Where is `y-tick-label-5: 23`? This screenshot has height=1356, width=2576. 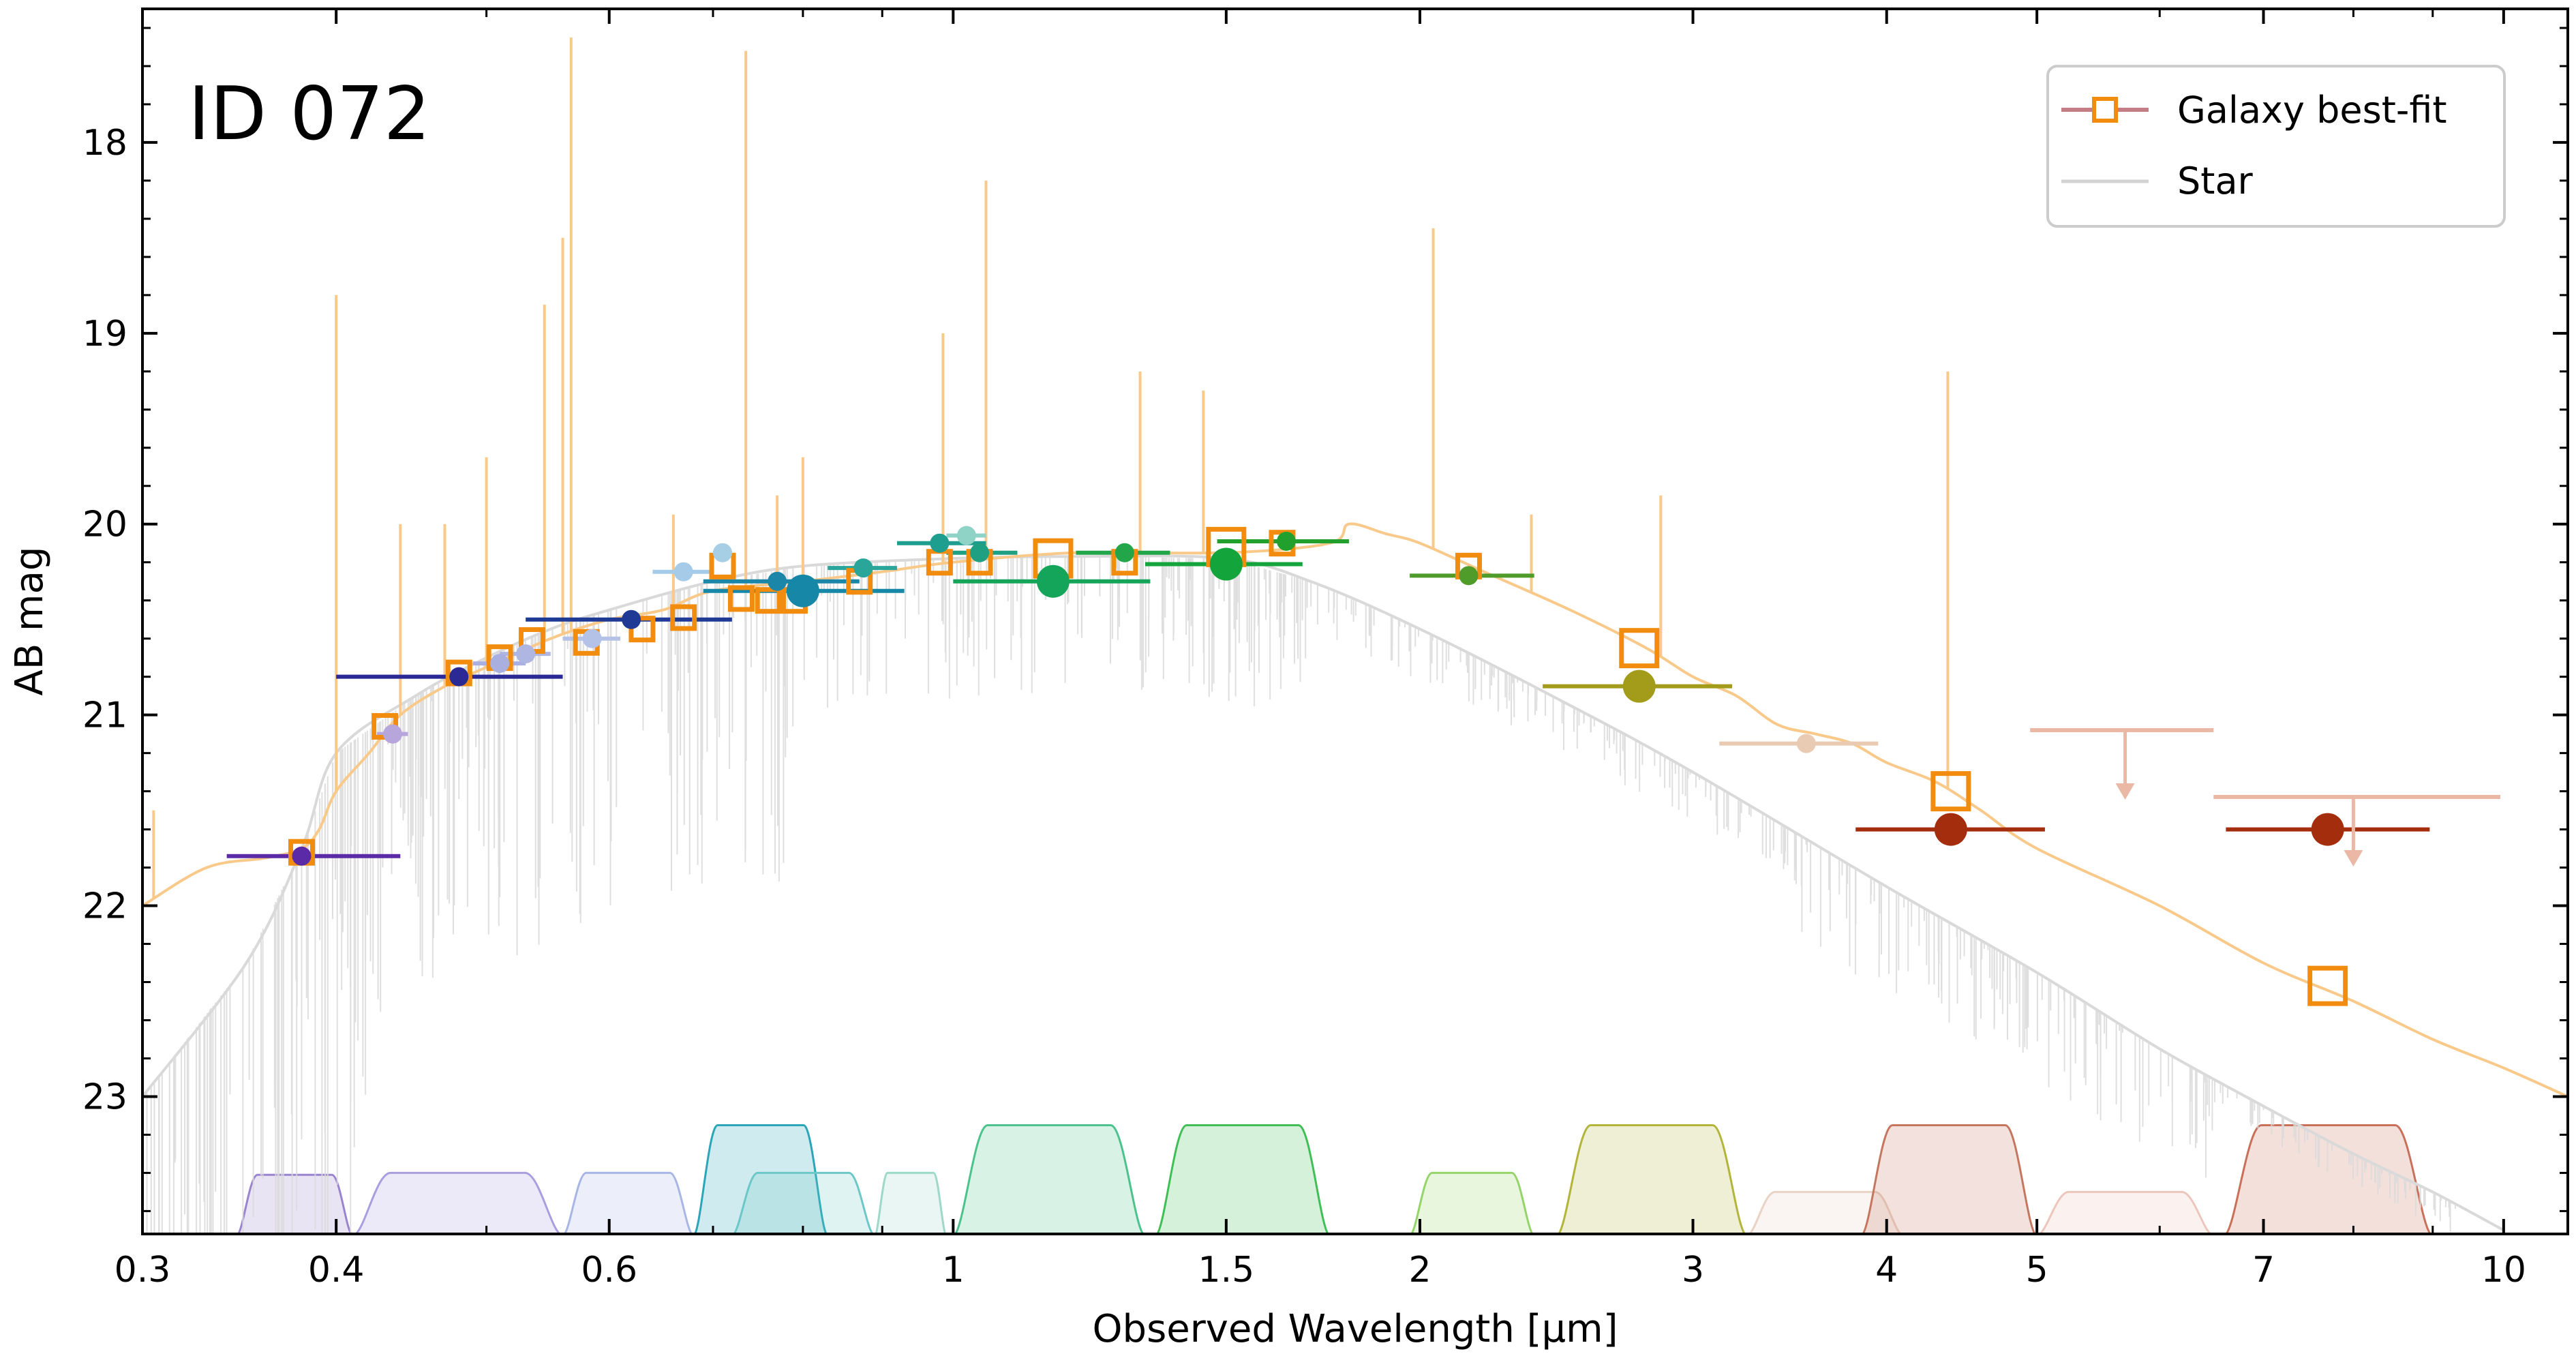
y-tick-label-5: 23 is located at coordinates (104, 1096).